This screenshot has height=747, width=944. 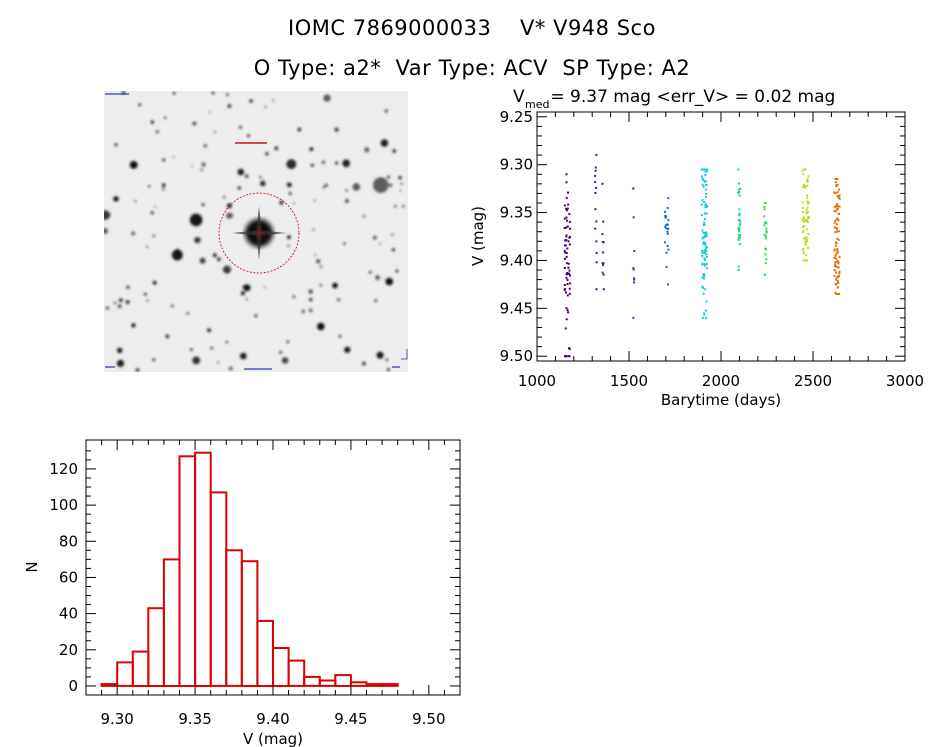 What do you see at coordinates (68, 614) in the screenshot?
I see `hist-y-tick-label: 40` at bounding box center [68, 614].